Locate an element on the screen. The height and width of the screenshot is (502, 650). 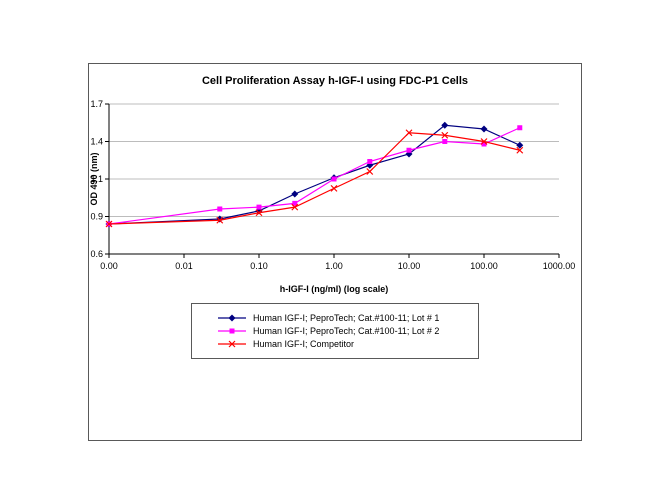
y-tick-label: 1.1 is located at coordinates (96, 179).